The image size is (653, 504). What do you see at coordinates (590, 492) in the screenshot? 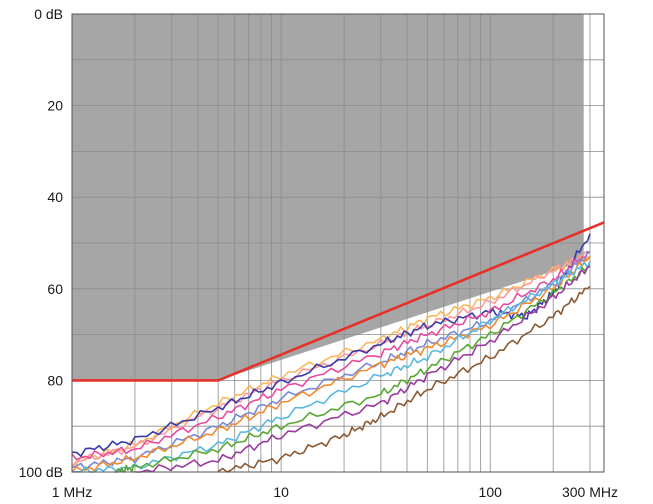
I see `x-tick-label: 300 MHz` at bounding box center [590, 492].